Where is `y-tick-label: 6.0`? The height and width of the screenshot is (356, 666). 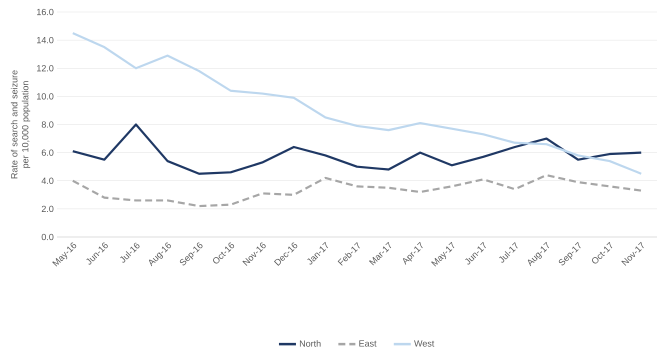
y-tick-label: 6.0 is located at coordinates (48, 152).